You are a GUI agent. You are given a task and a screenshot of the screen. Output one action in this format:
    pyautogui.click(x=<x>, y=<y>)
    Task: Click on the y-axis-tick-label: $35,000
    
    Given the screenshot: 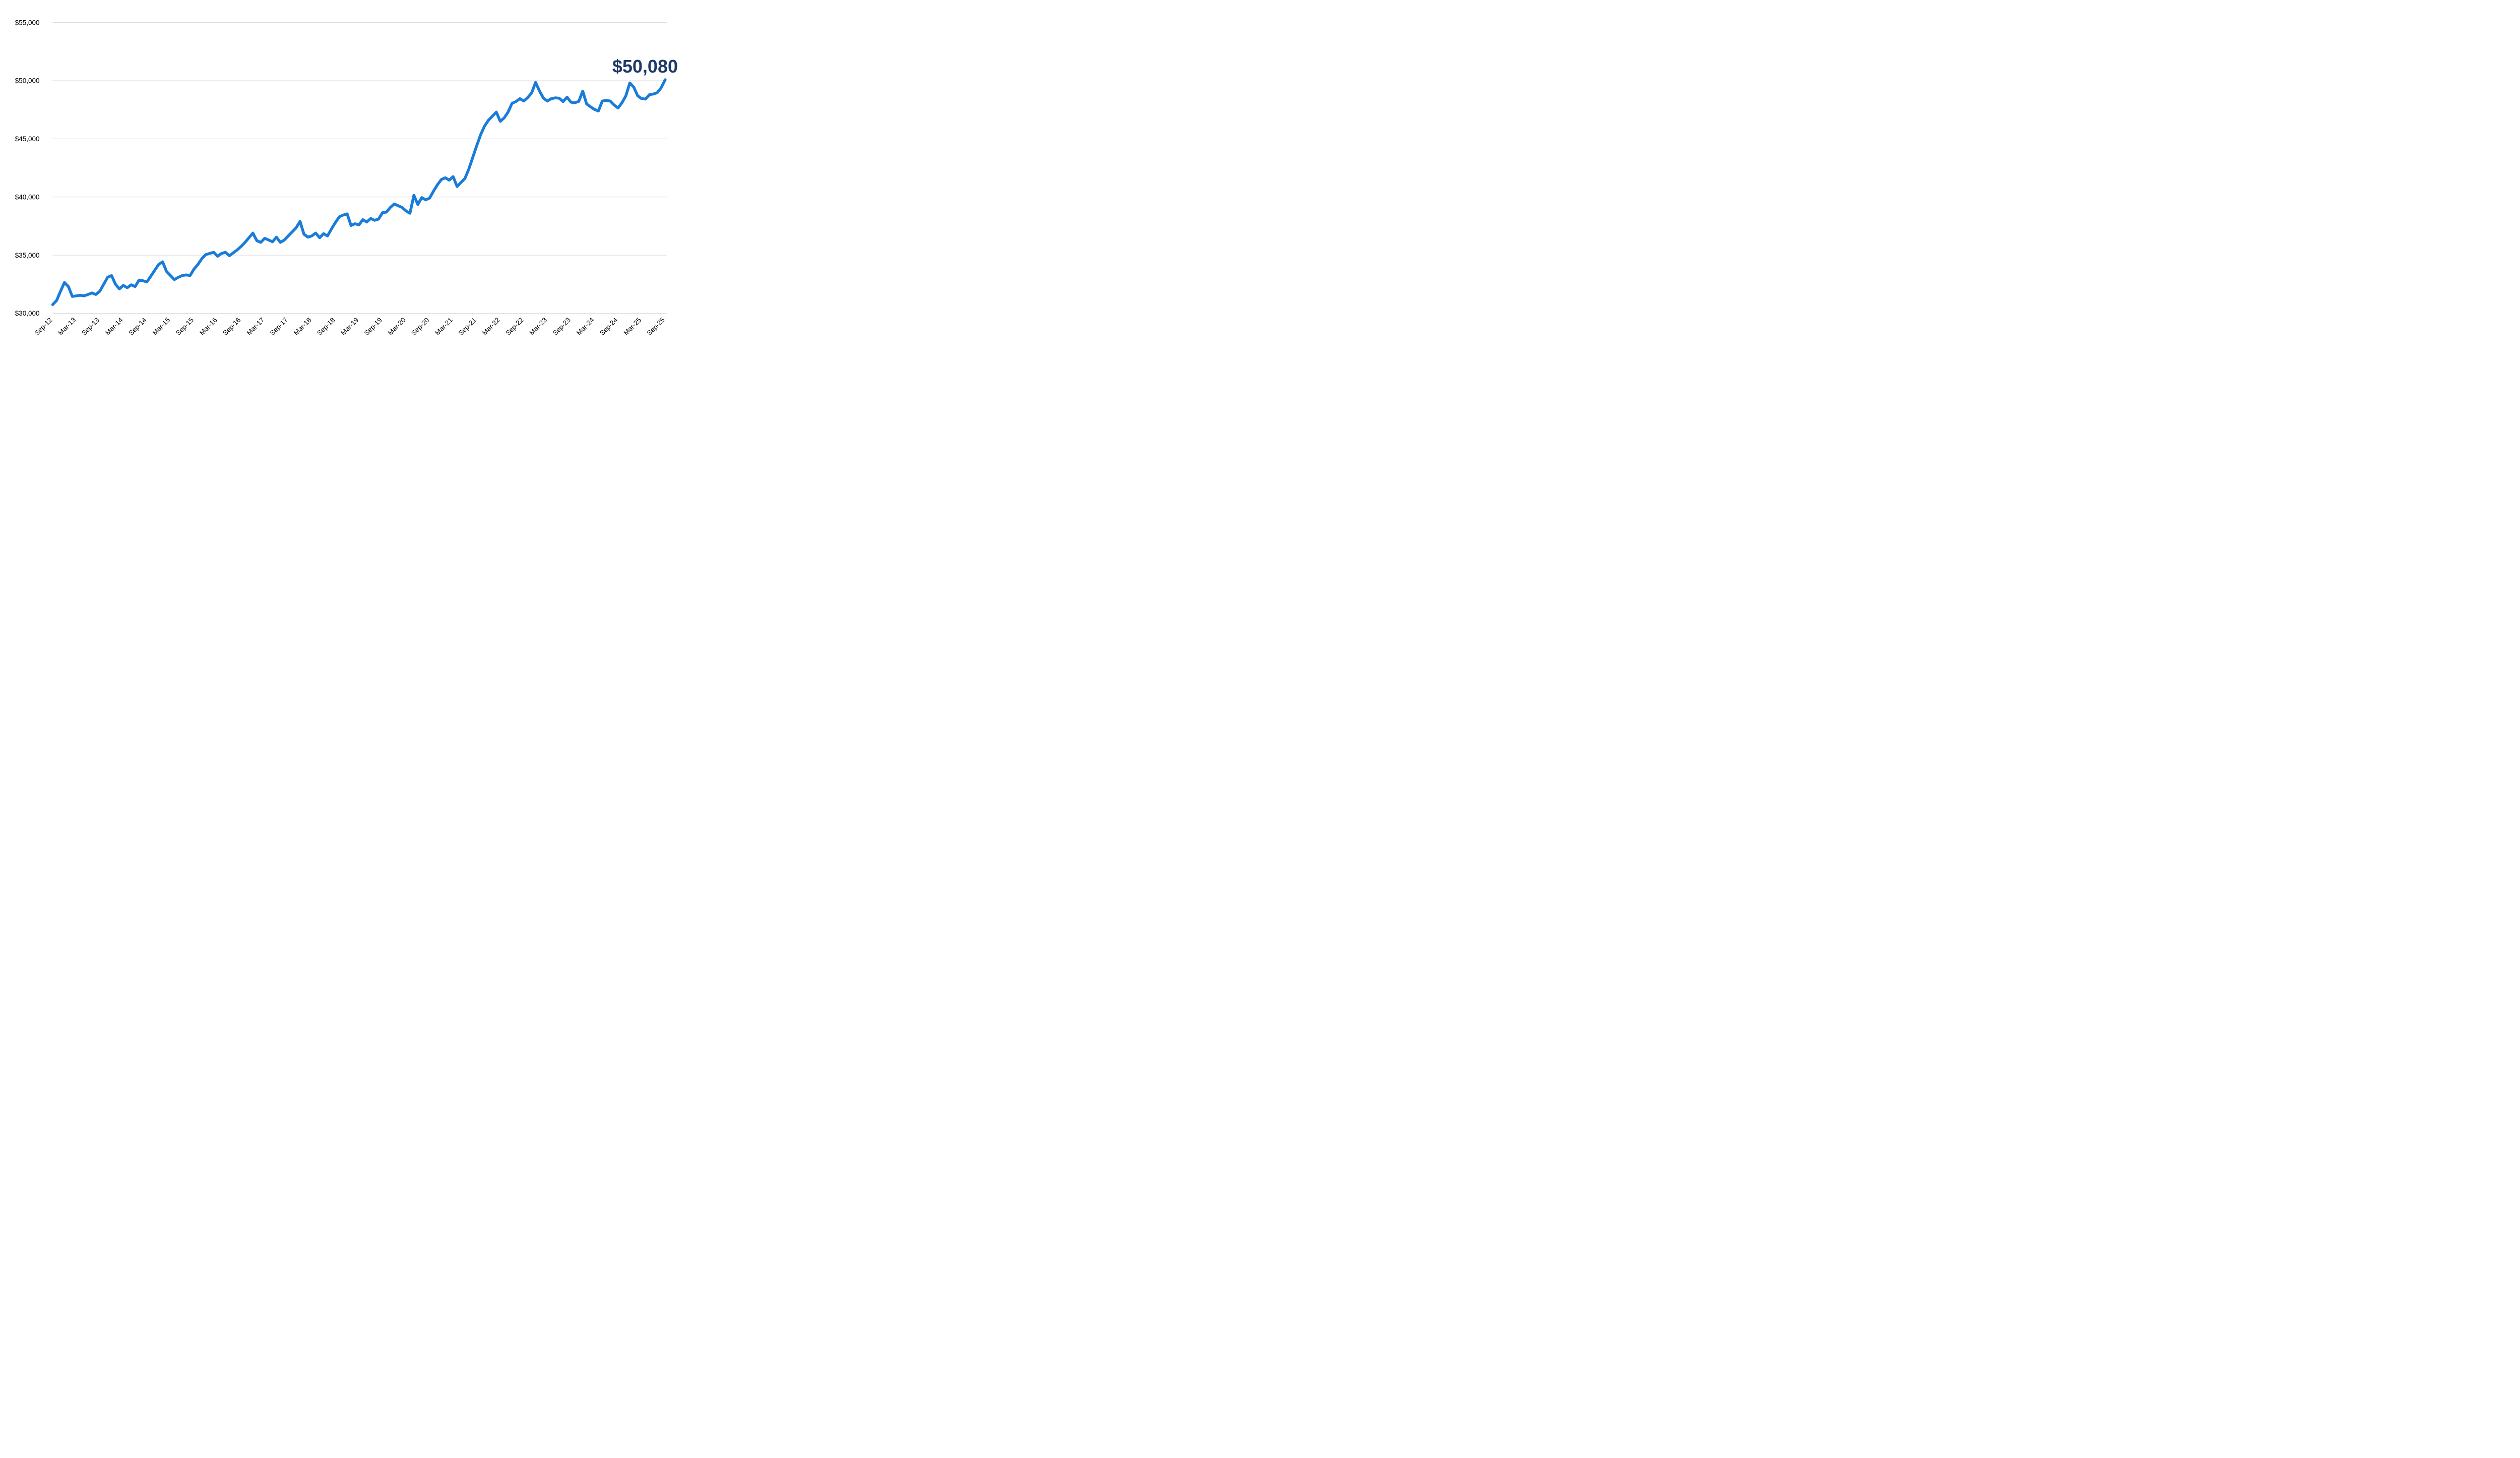 What is the action you would take?
    pyautogui.click(x=27, y=256)
    